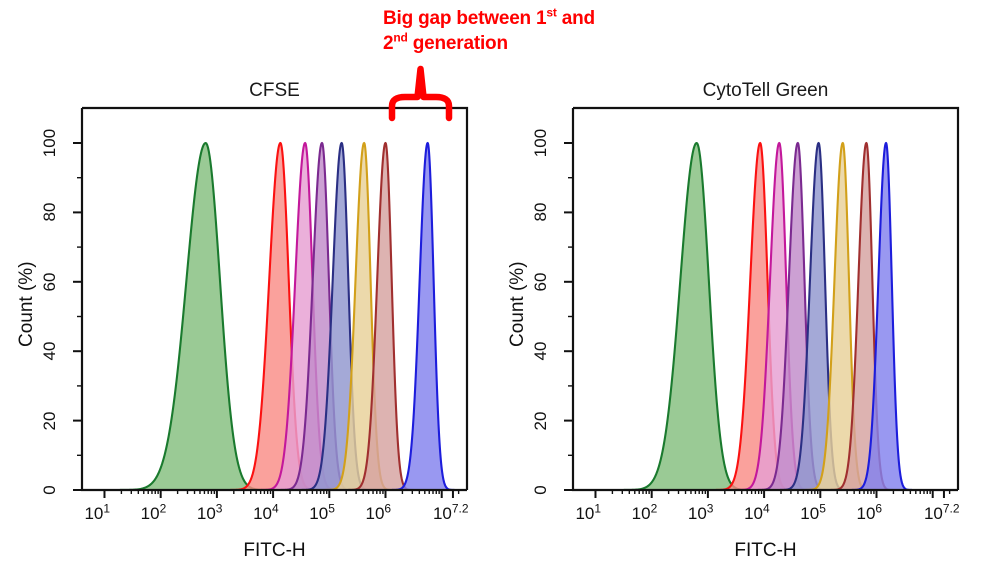  Describe the element at coordinates (274, 90) in the screenshot. I see `panel-title: CFSE` at that location.